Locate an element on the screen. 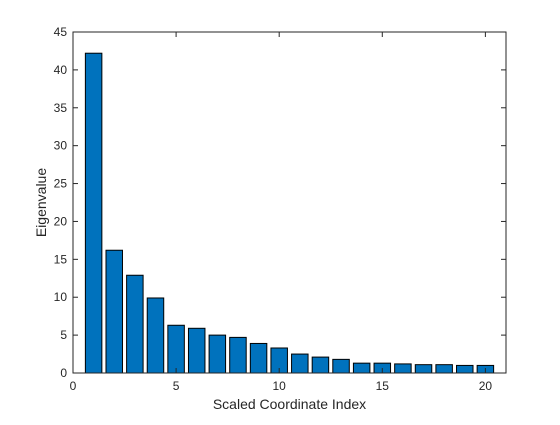 The width and height of the screenshot is (560, 425). y-tick-label-35: 35 is located at coordinates (61, 108).